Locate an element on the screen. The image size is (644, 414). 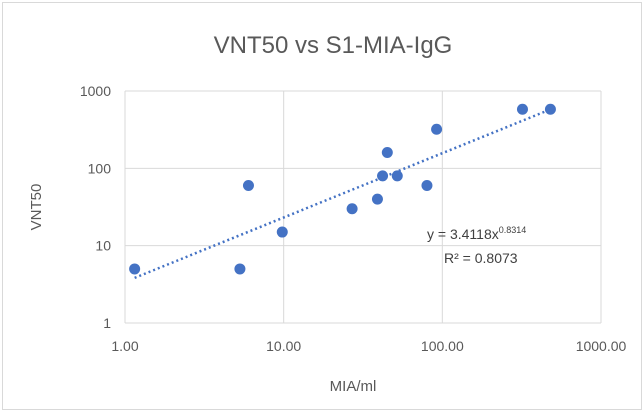
x-axis-label: MIA/ml is located at coordinates (353, 386).